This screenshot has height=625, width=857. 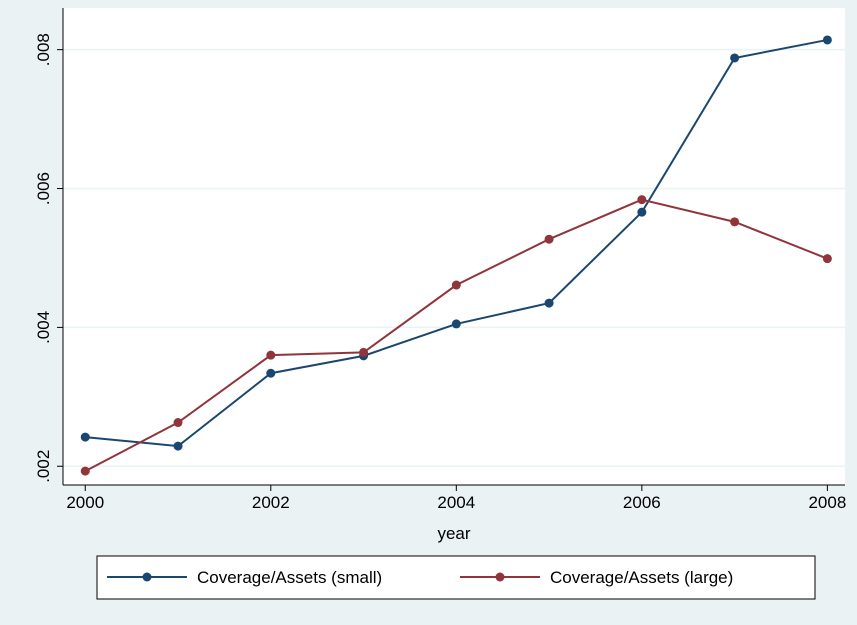 I want to click on x-tick-label: 2004, so click(x=456, y=502).